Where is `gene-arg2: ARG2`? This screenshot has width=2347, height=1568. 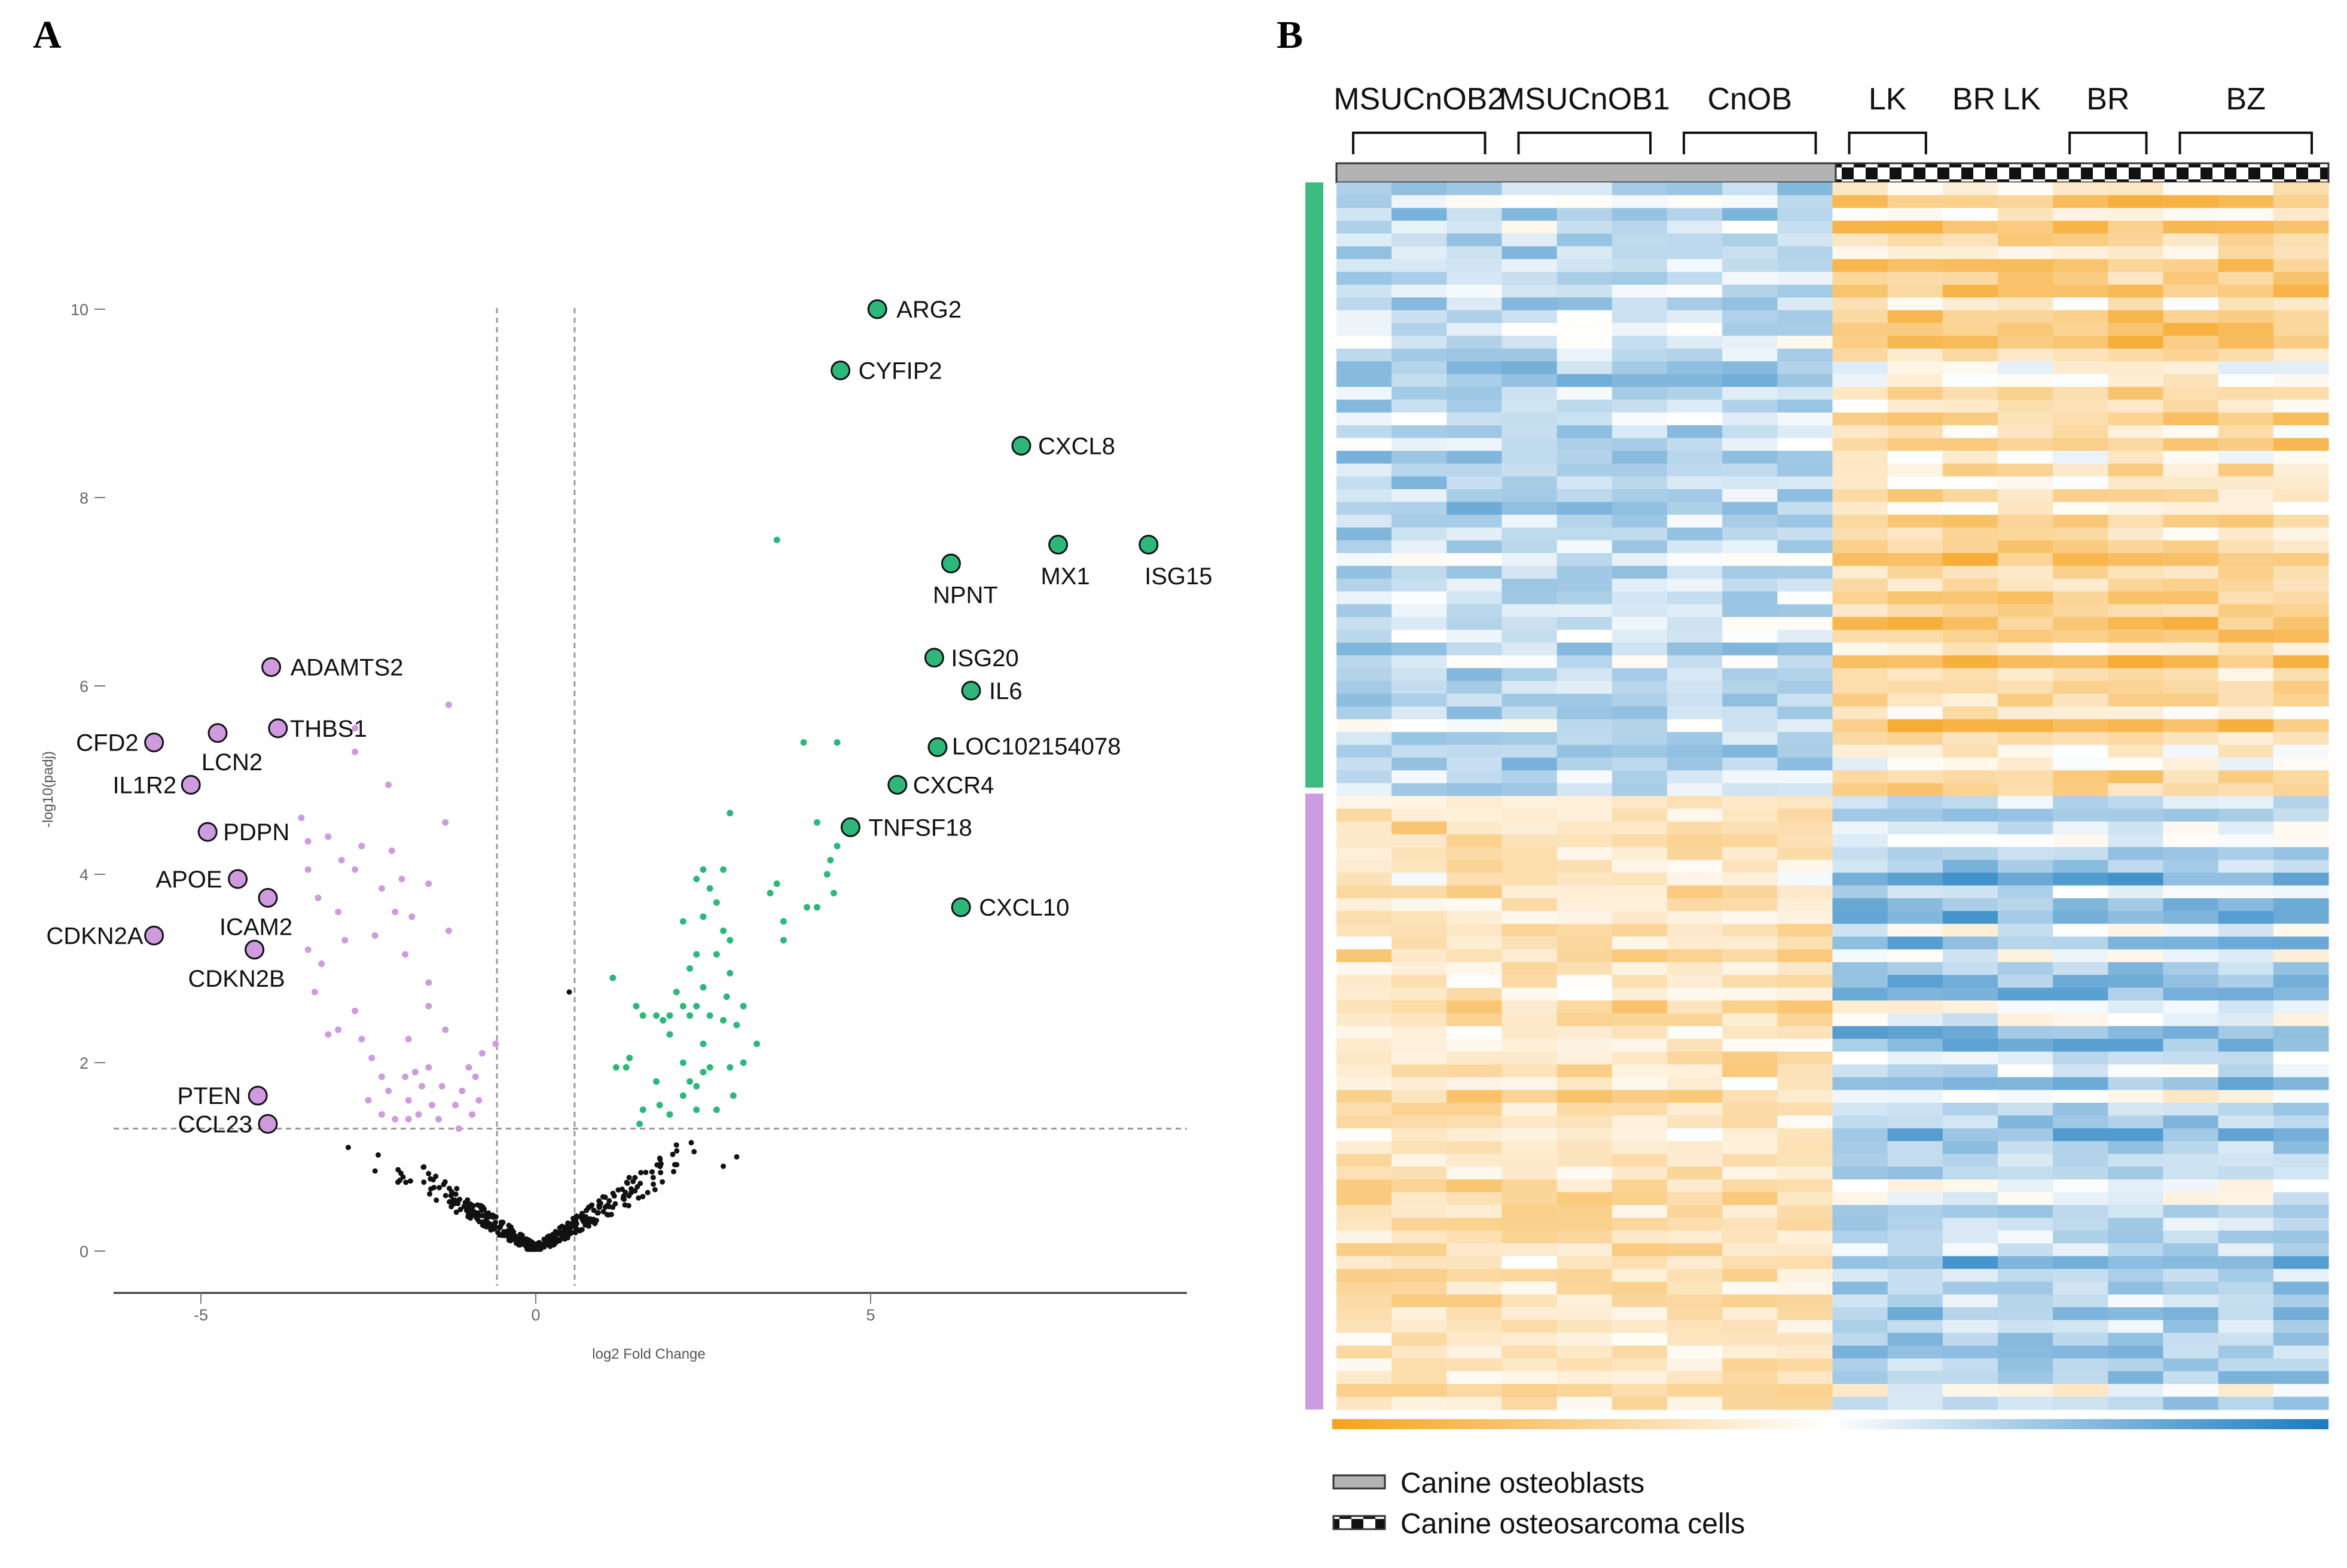
gene-arg2: ARG2 is located at coordinates (914, 310).